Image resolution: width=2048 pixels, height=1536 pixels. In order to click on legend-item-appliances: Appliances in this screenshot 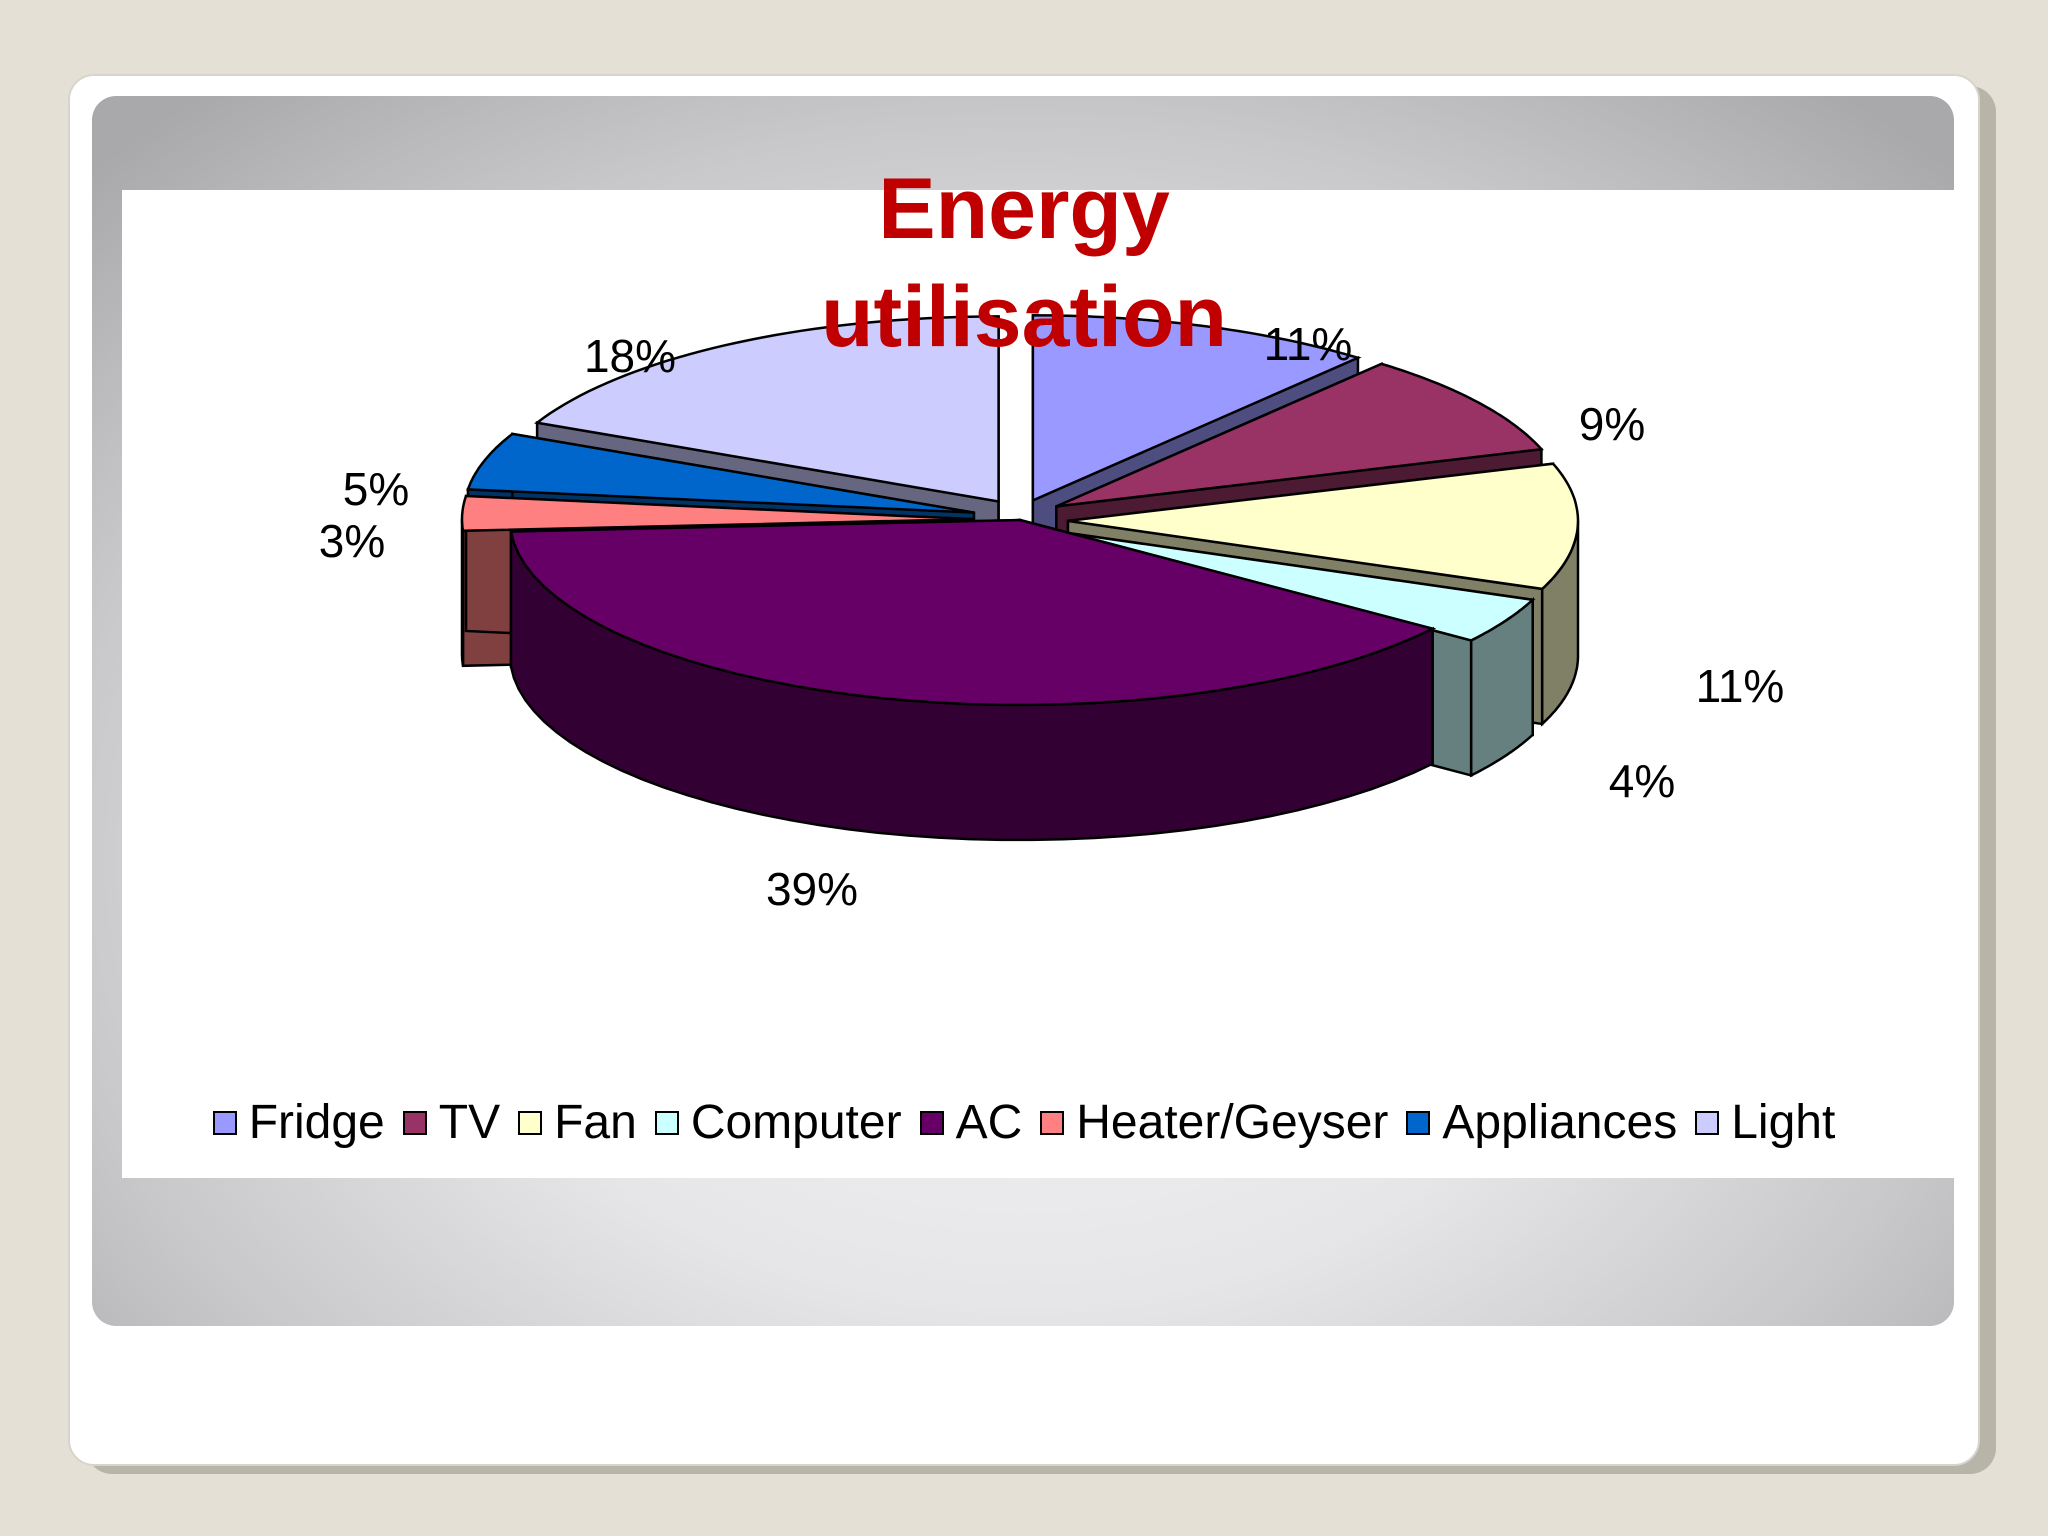, I will do `click(1541, 1122)`.